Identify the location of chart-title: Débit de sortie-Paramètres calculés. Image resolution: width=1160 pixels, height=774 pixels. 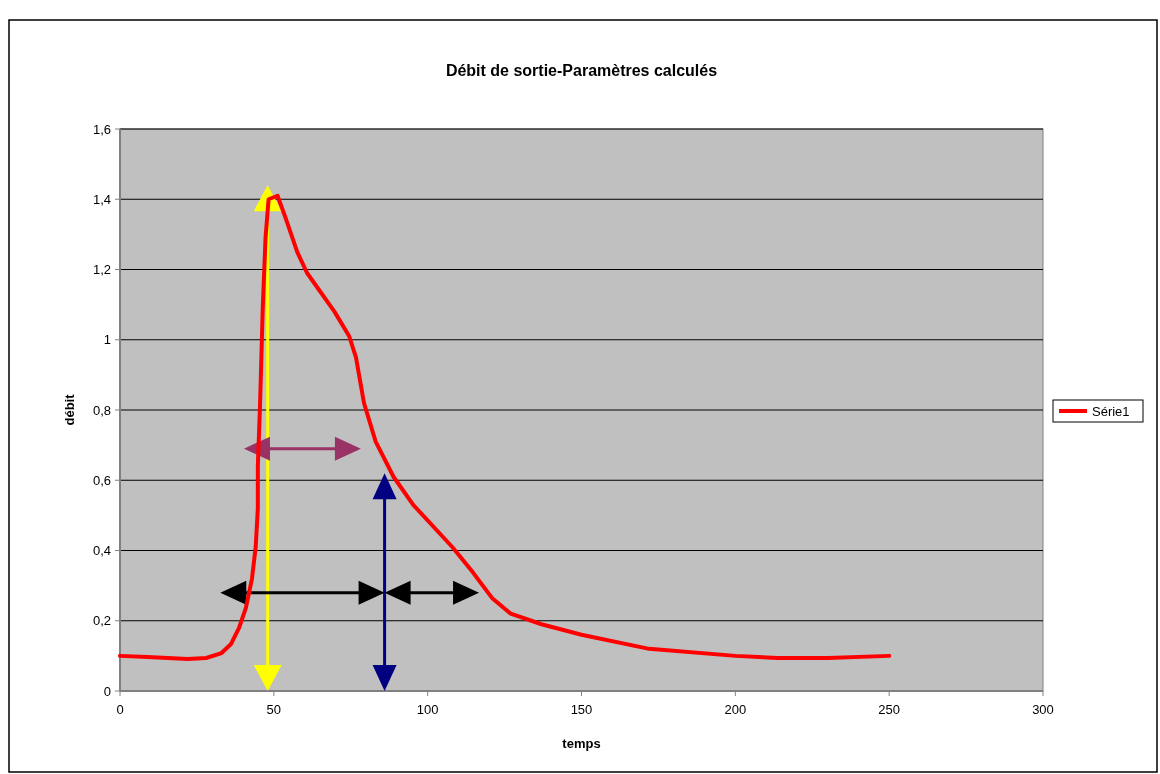
(581, 70).